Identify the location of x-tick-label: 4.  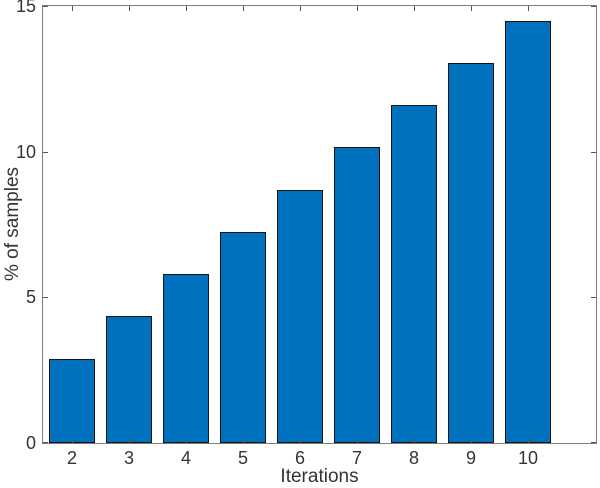
(185, 458).